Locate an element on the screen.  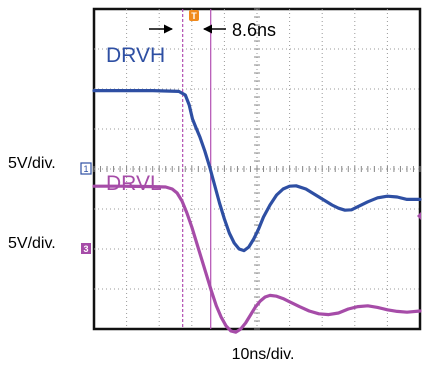
trigger-marker-label: T is located at coordinates (194, 16).